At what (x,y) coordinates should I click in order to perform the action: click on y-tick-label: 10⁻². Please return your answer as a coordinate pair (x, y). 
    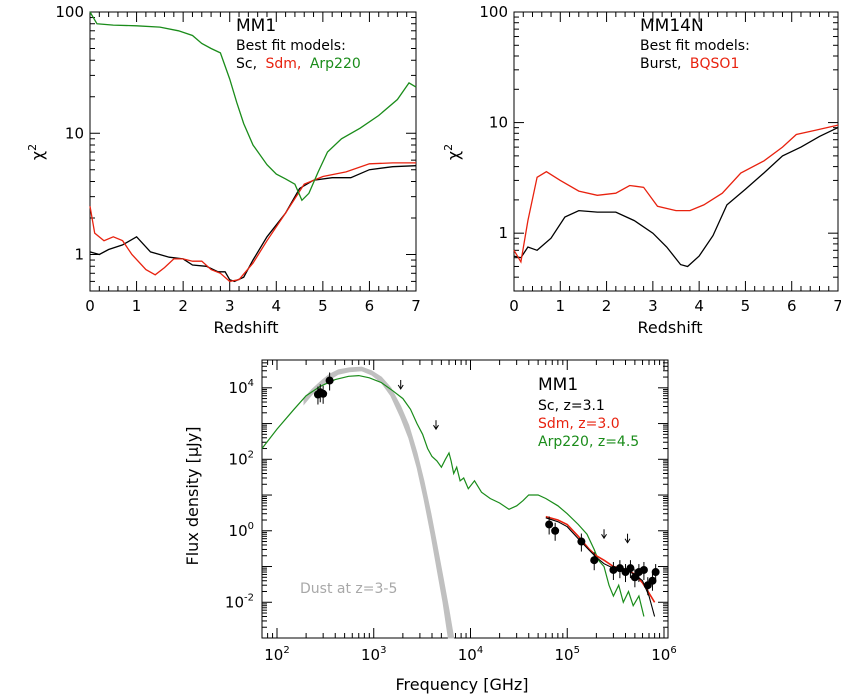
    Looking at the image, I should click on (239, 601).